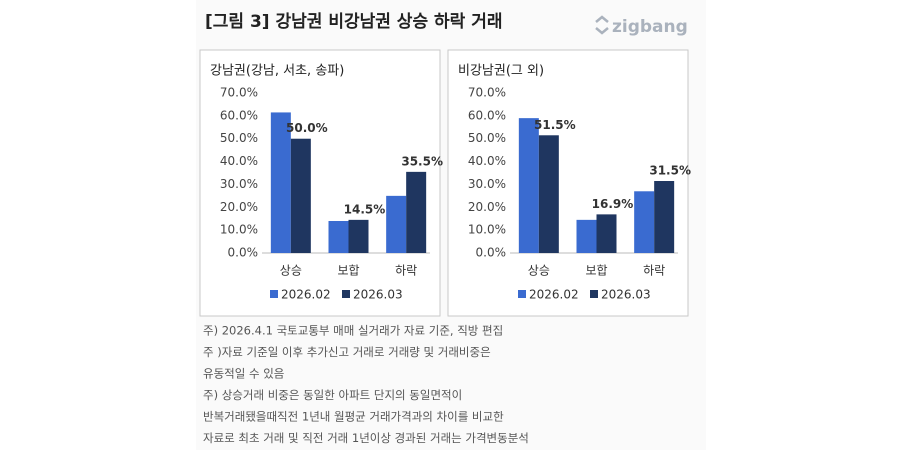 This screenshot has height=450, width=900. Describe the element at coordinates (602, 25) in the screenshot. I see `logo-icon` at that location.